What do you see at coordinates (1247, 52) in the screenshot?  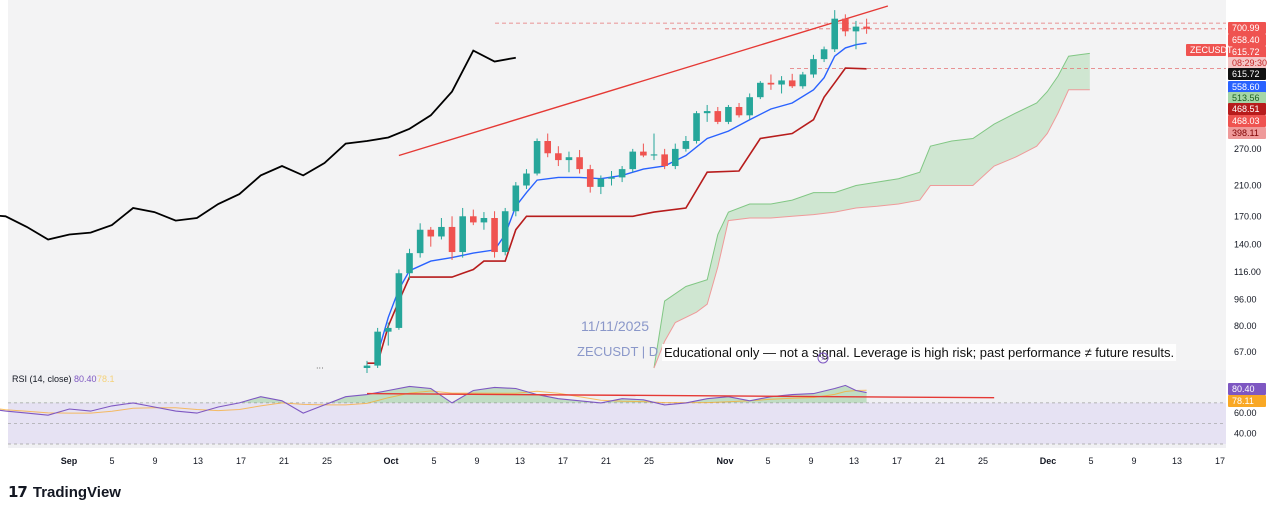 I see `price-tag-last-bg` at bounding box center [1247, 52].